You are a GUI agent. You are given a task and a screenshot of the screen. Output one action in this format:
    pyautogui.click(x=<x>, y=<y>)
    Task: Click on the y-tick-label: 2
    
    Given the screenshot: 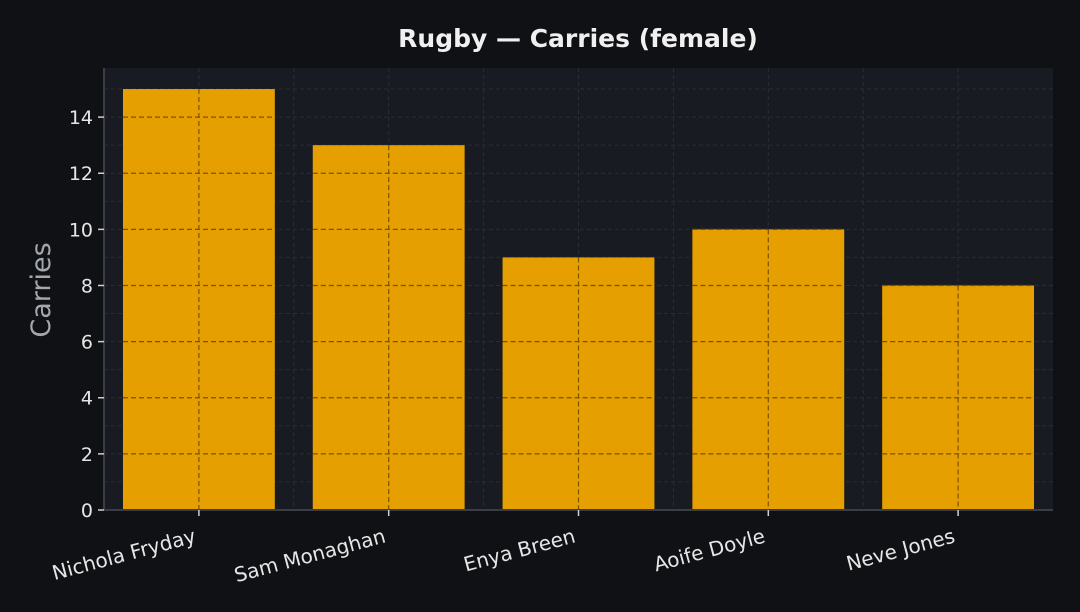 What is the action you would take?
    pyautogui.click(x=87, y=455)
    